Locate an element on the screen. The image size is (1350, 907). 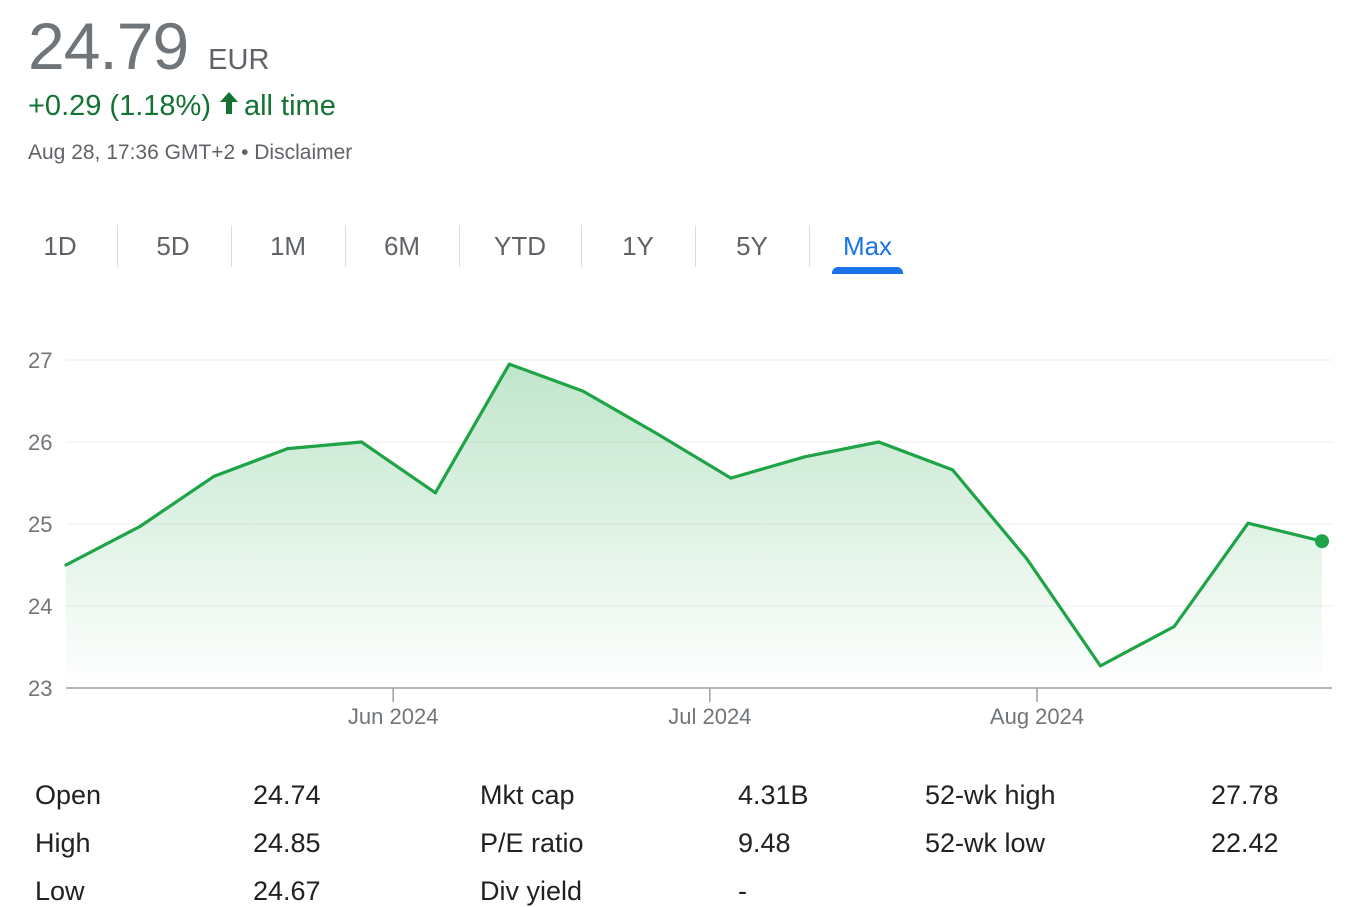
stat-label-open: Open is located at coordinates (68, 795).